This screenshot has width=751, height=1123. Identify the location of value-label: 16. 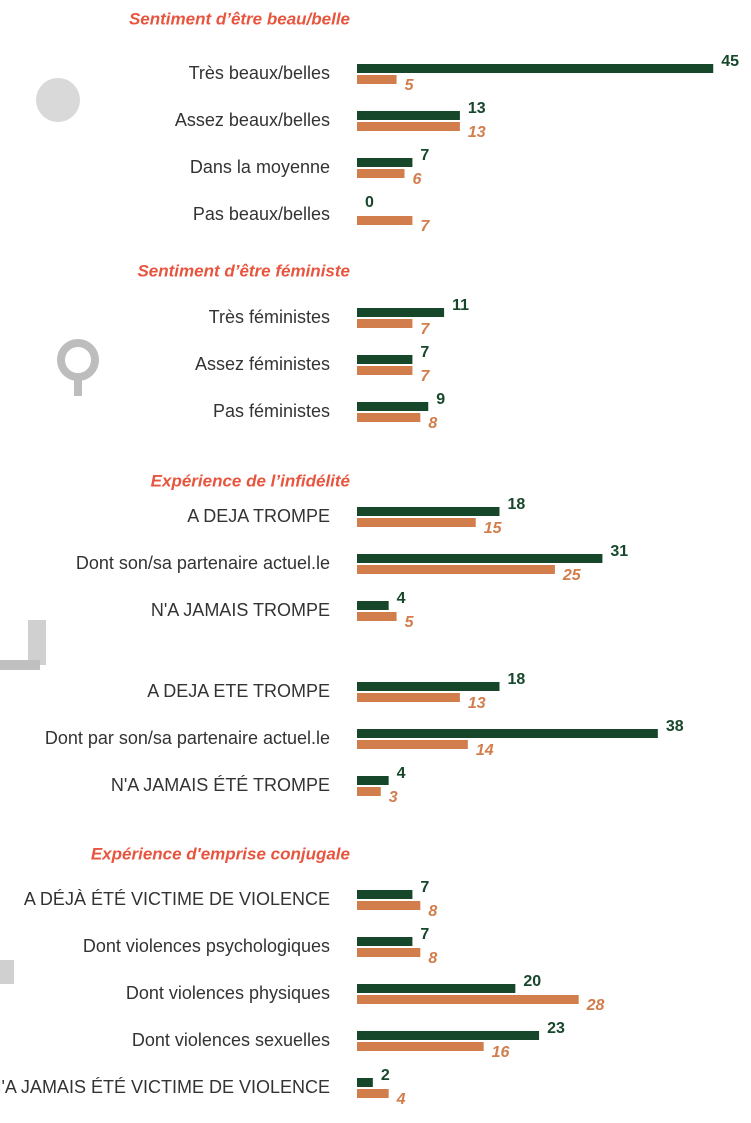
(501, 1052).